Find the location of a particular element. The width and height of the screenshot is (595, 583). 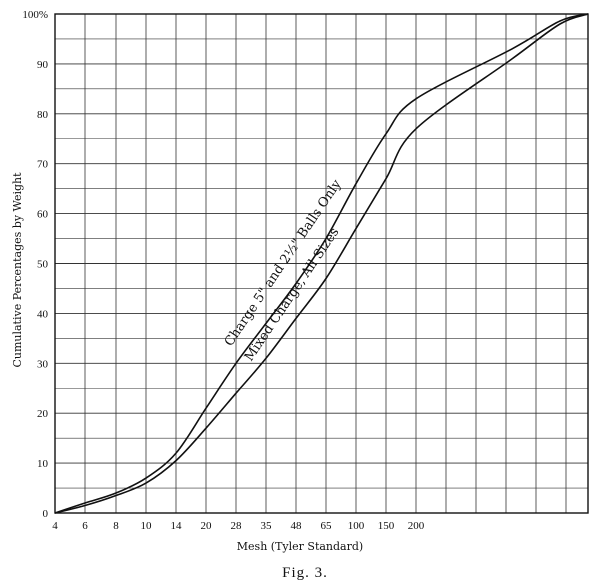

y-tick-label: 30 is located at coordinates (43, 364).